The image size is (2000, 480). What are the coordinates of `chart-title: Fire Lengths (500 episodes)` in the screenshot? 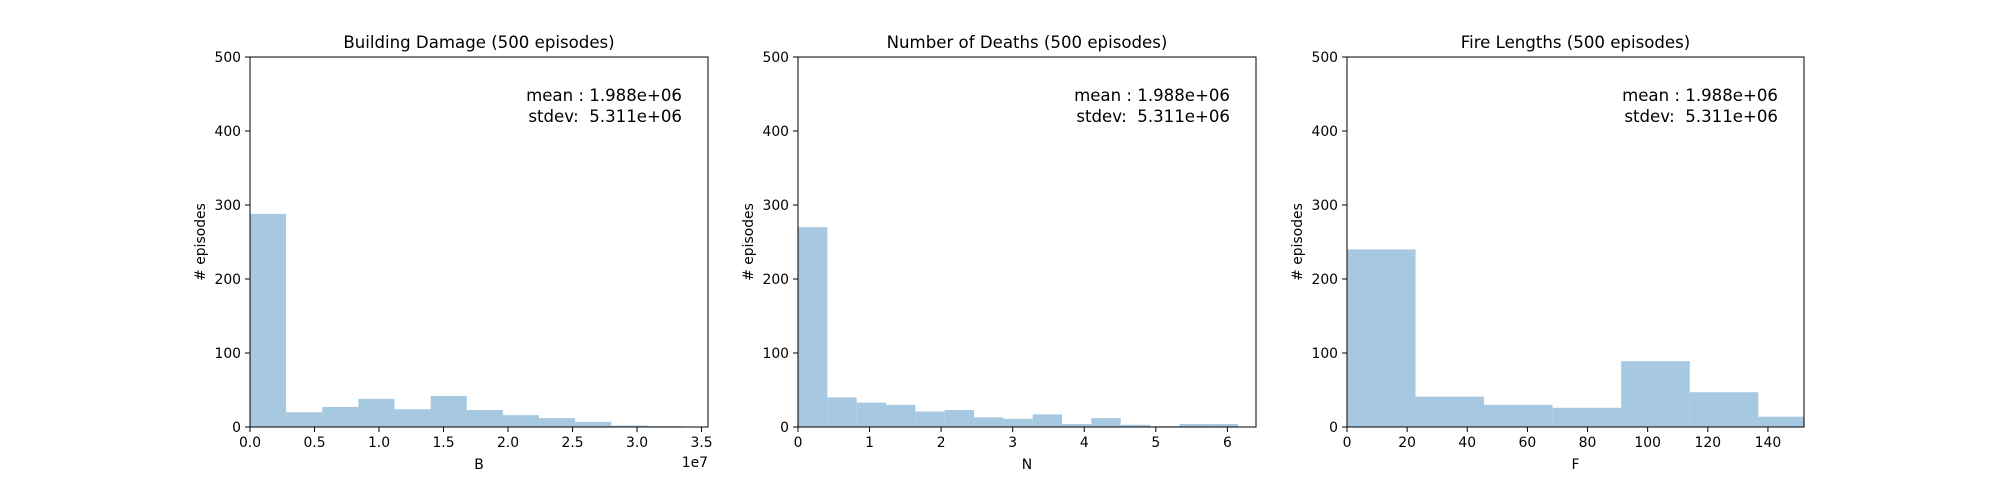 It's located at (1575, 42).